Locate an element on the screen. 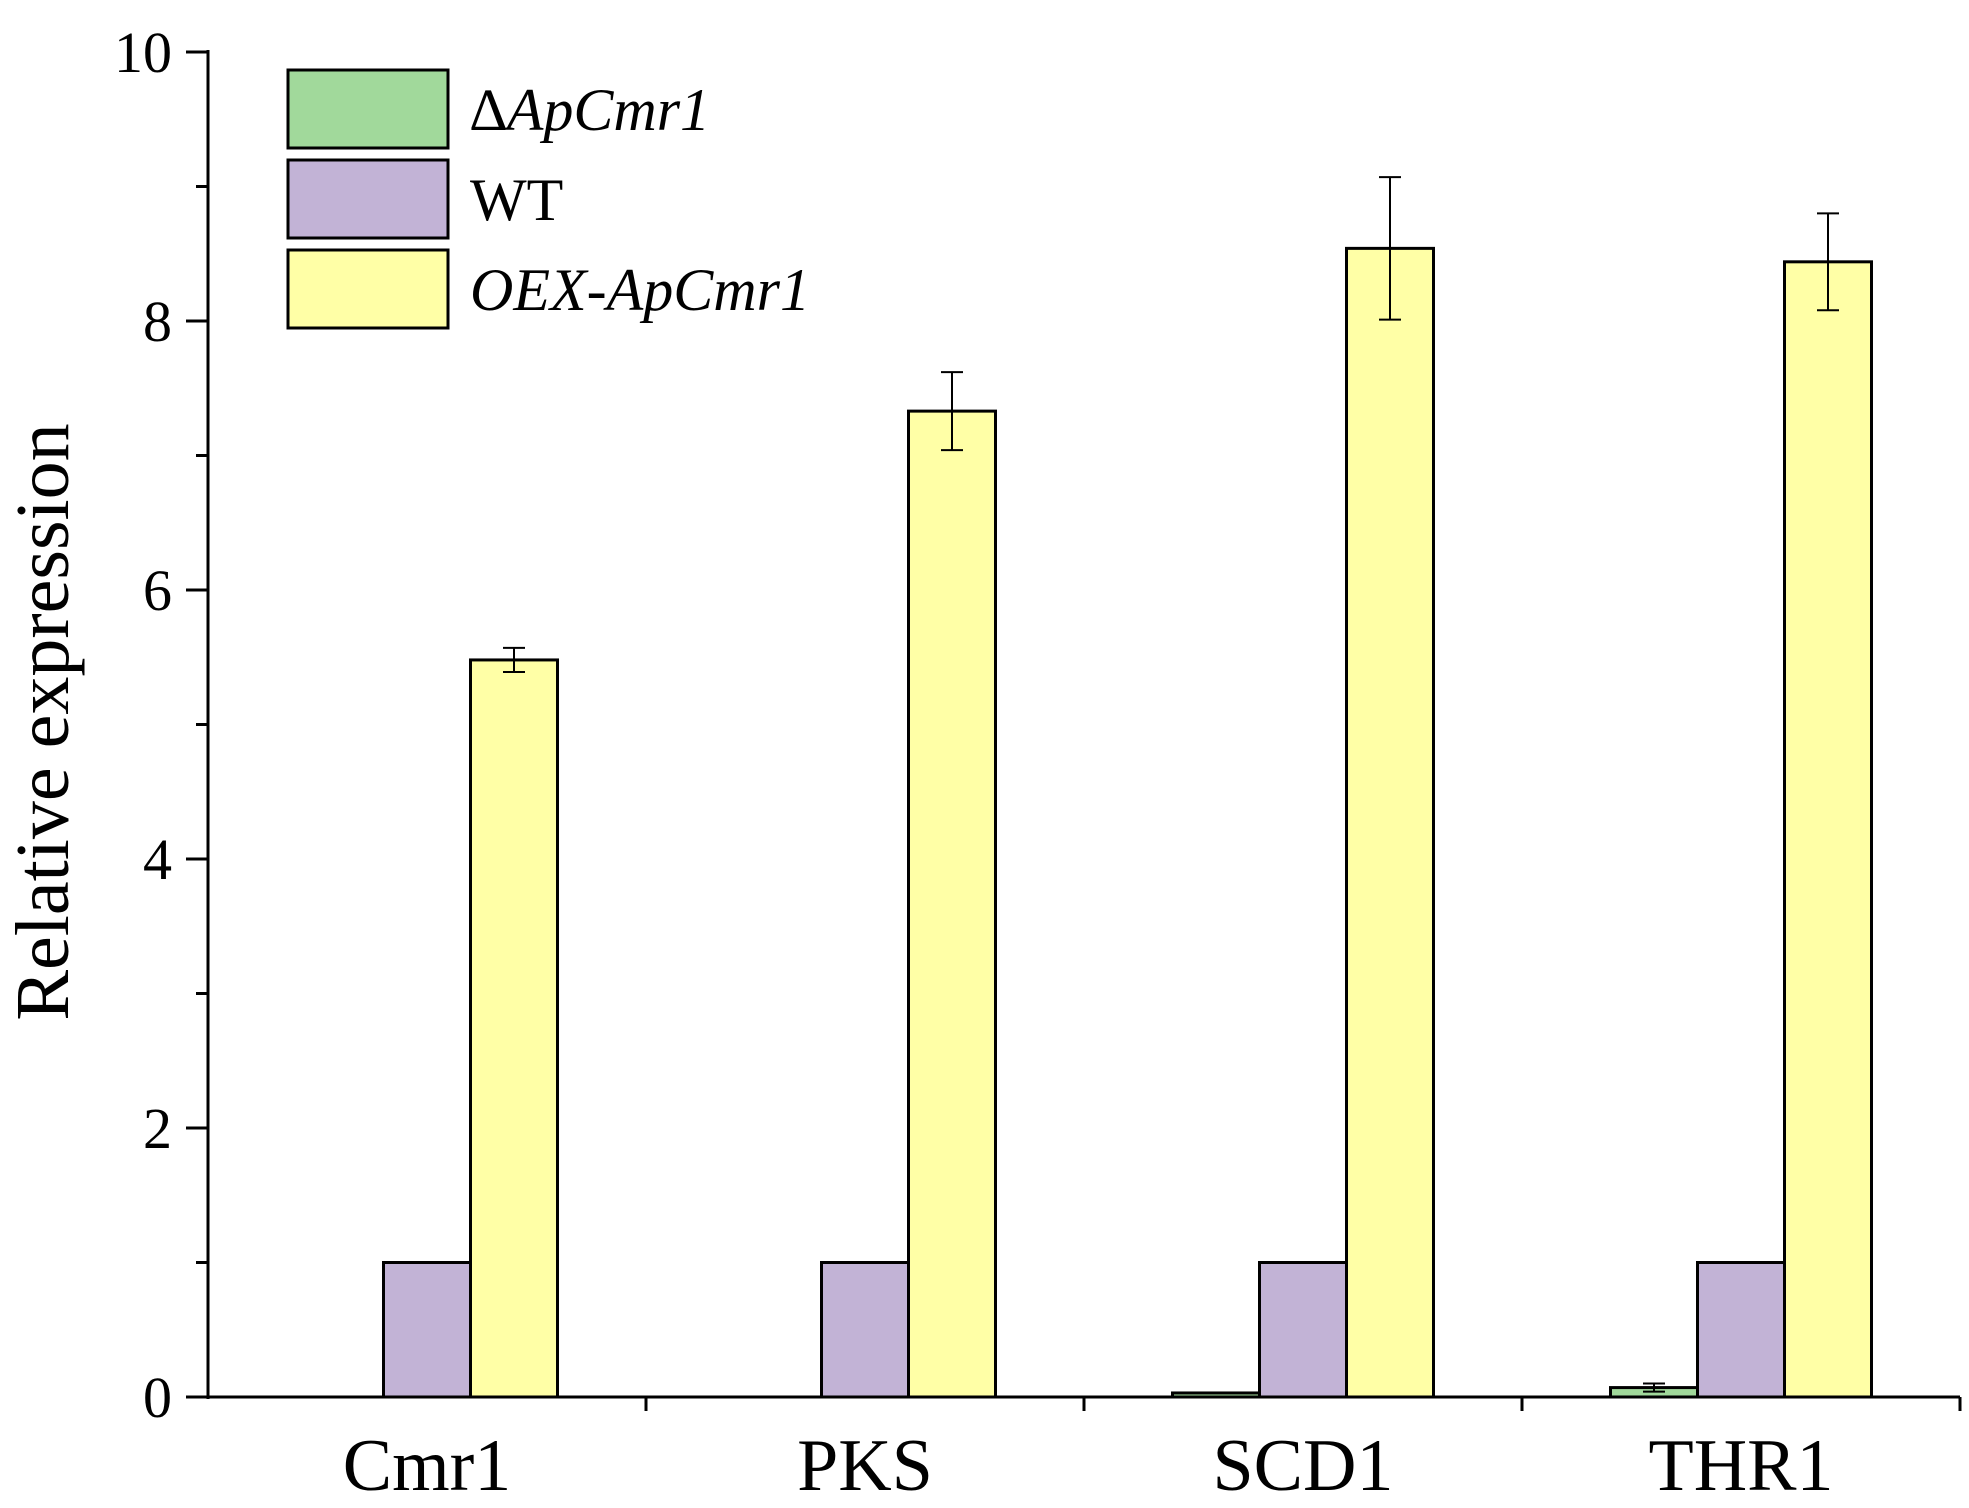  y-tick-label: 10 is located at coordinates (143, 52).